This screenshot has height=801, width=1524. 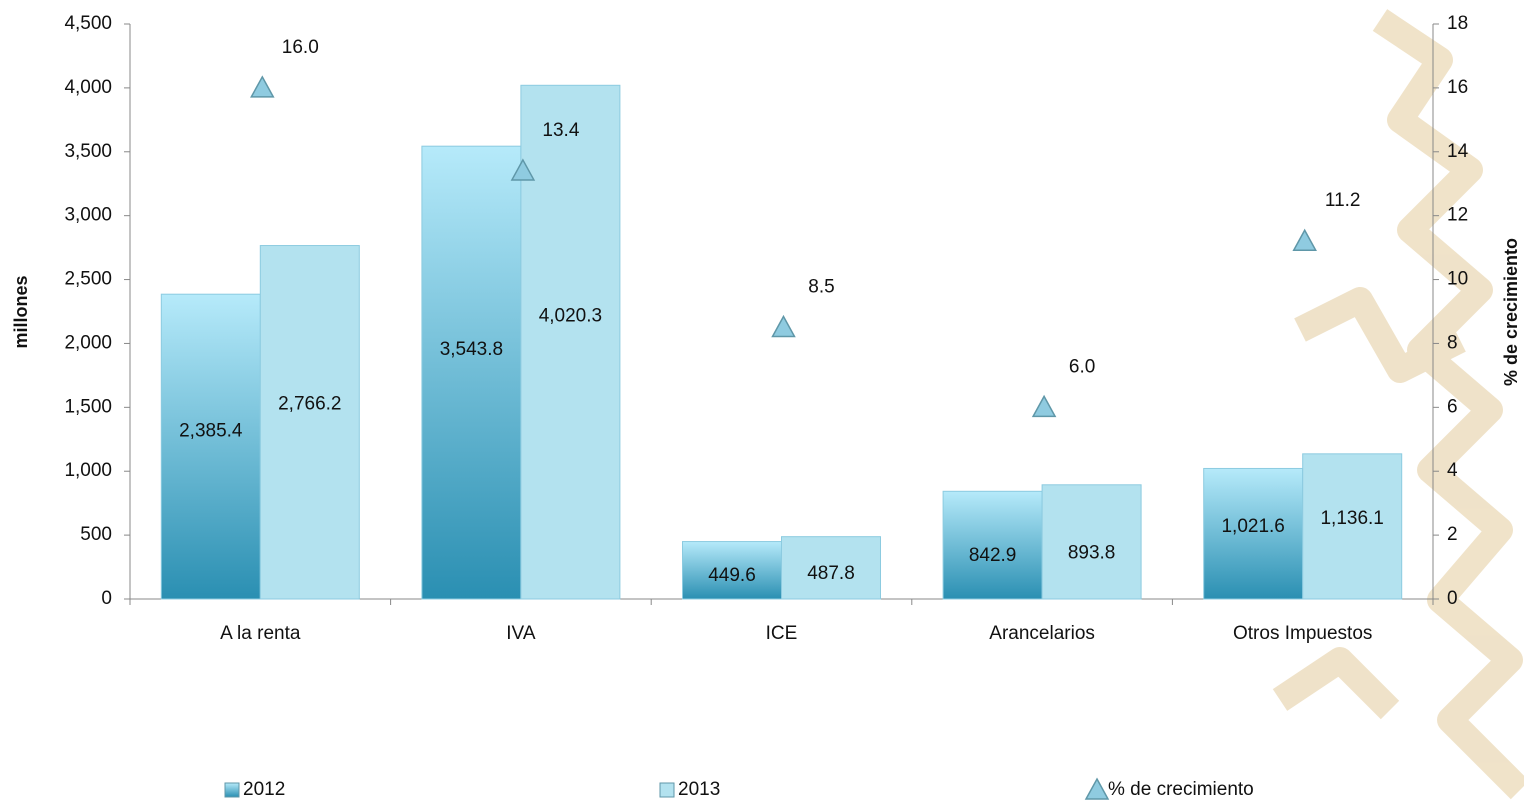 I want to click on y-tick-label: 2,500, so click(x=88, y=279).